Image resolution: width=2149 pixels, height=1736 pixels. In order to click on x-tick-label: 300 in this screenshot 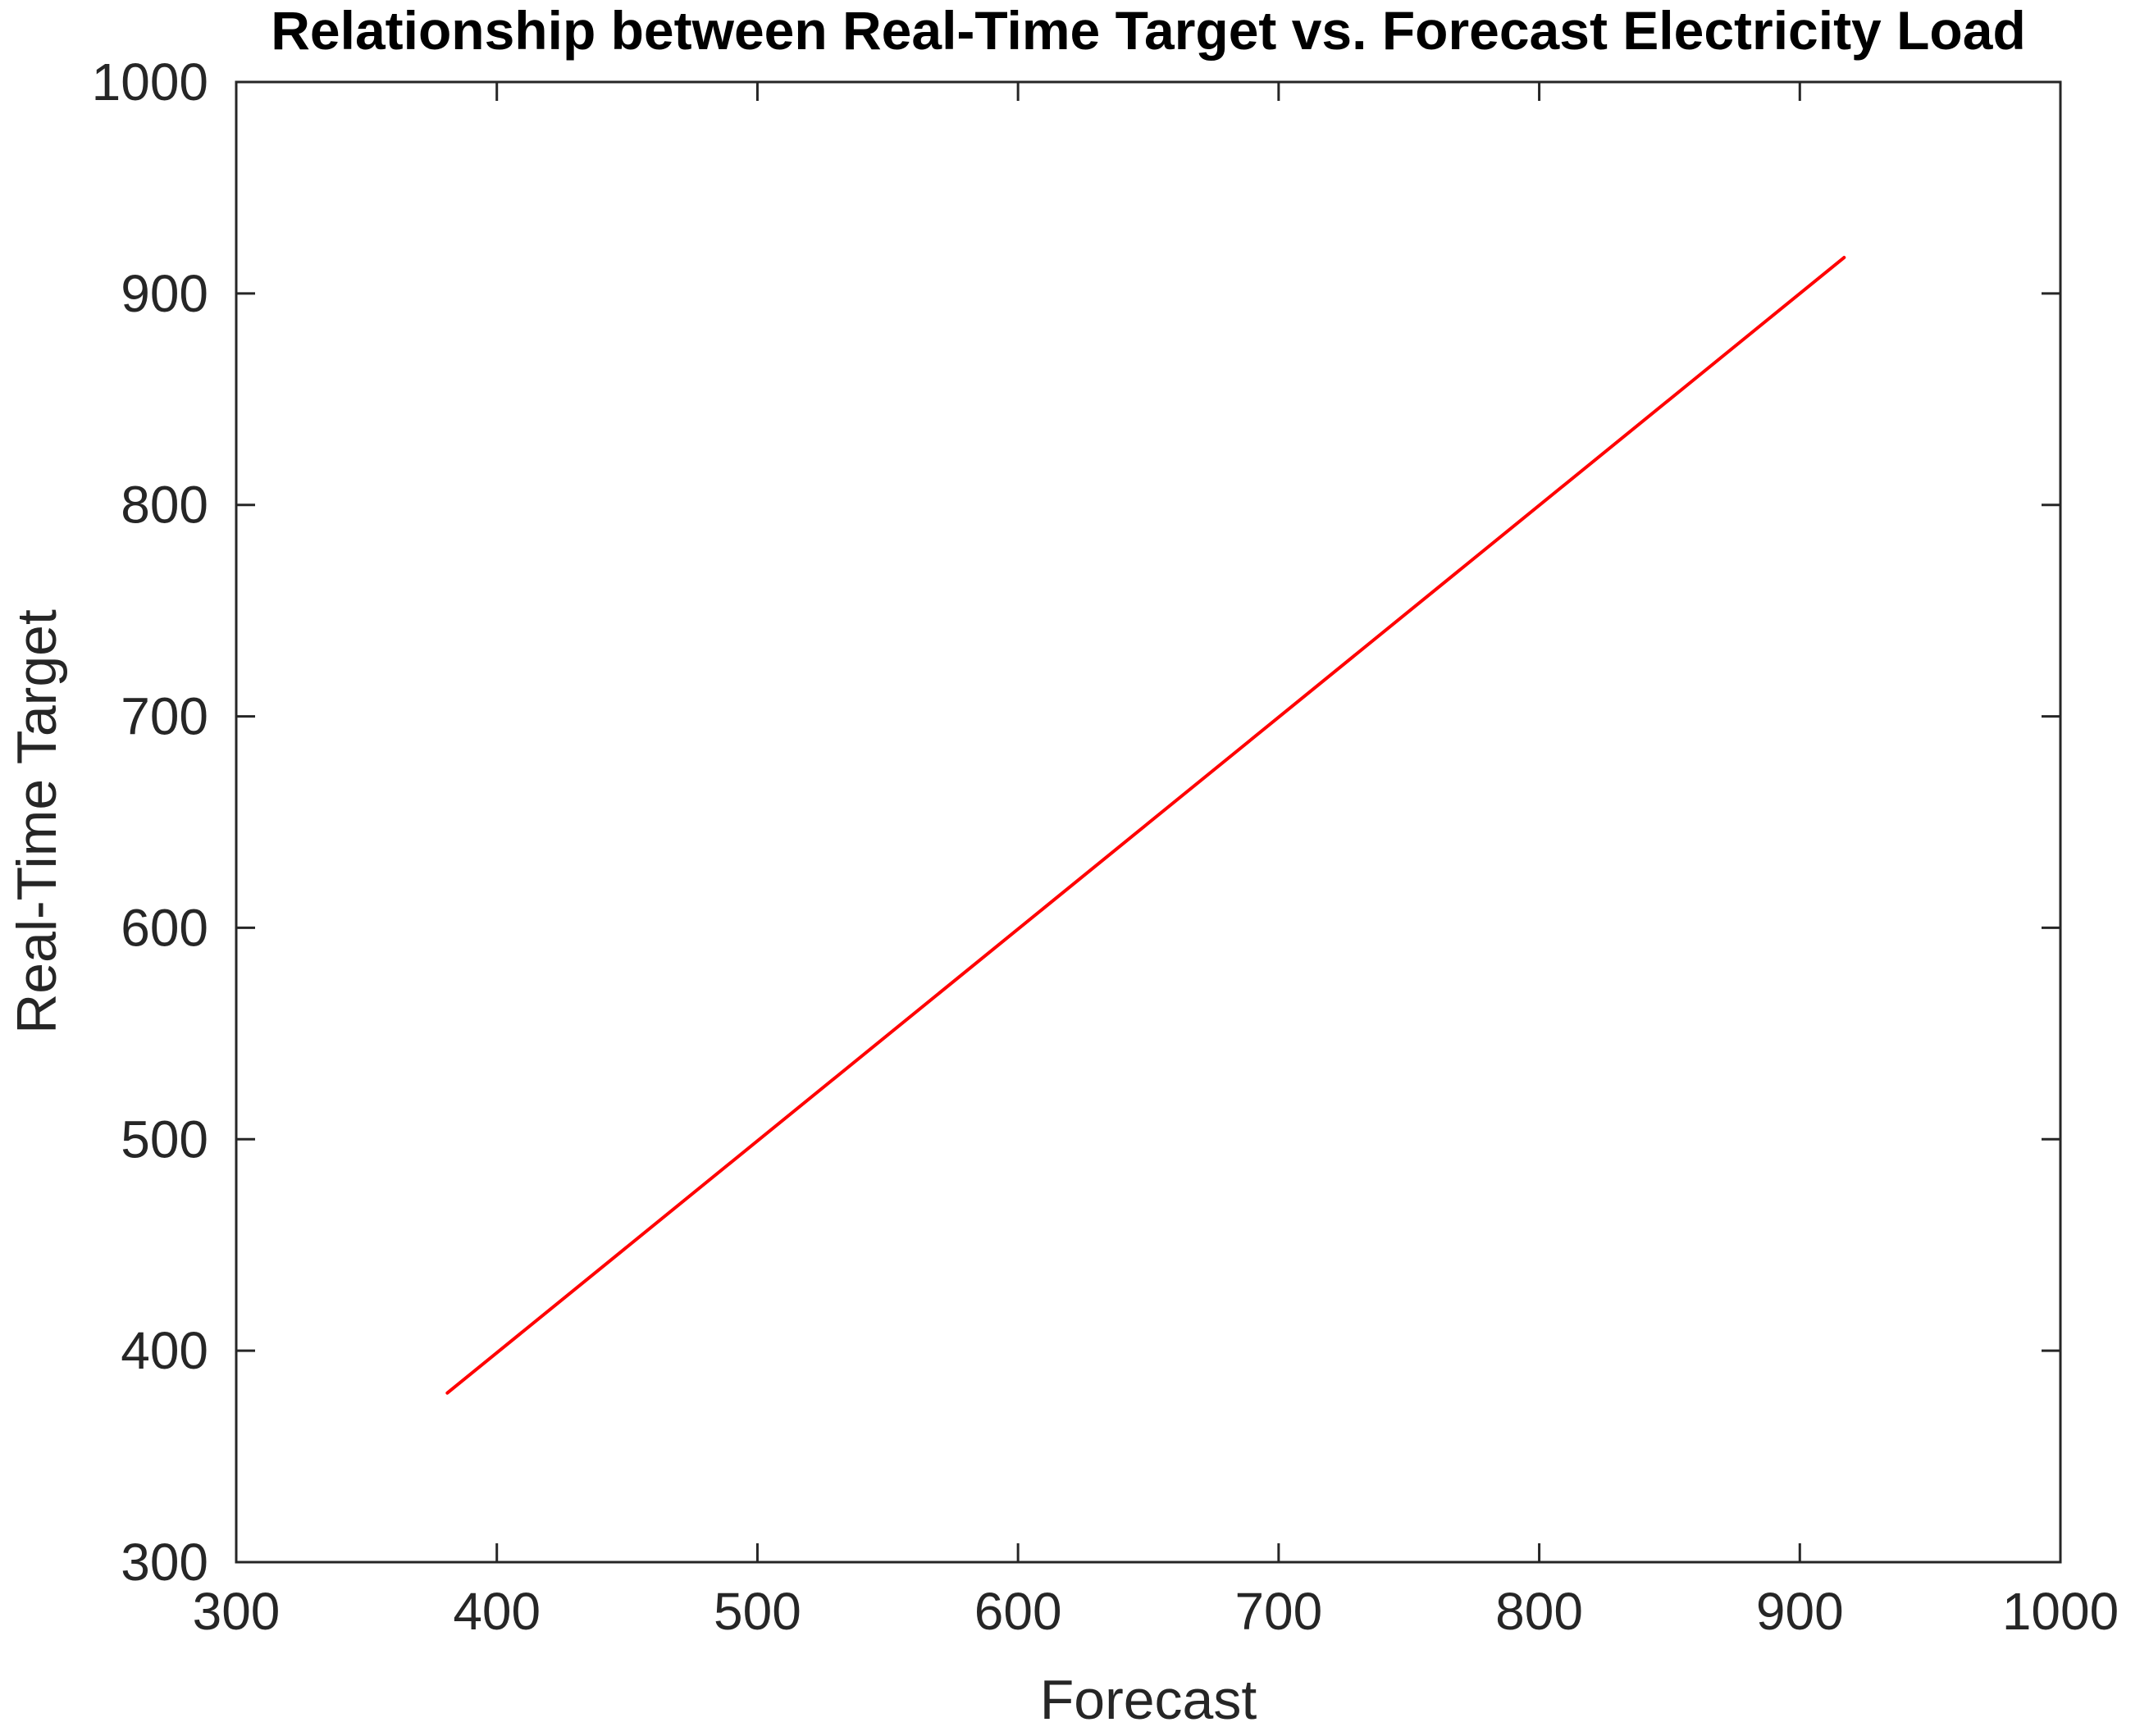, I will do `click(237, 1612)`.